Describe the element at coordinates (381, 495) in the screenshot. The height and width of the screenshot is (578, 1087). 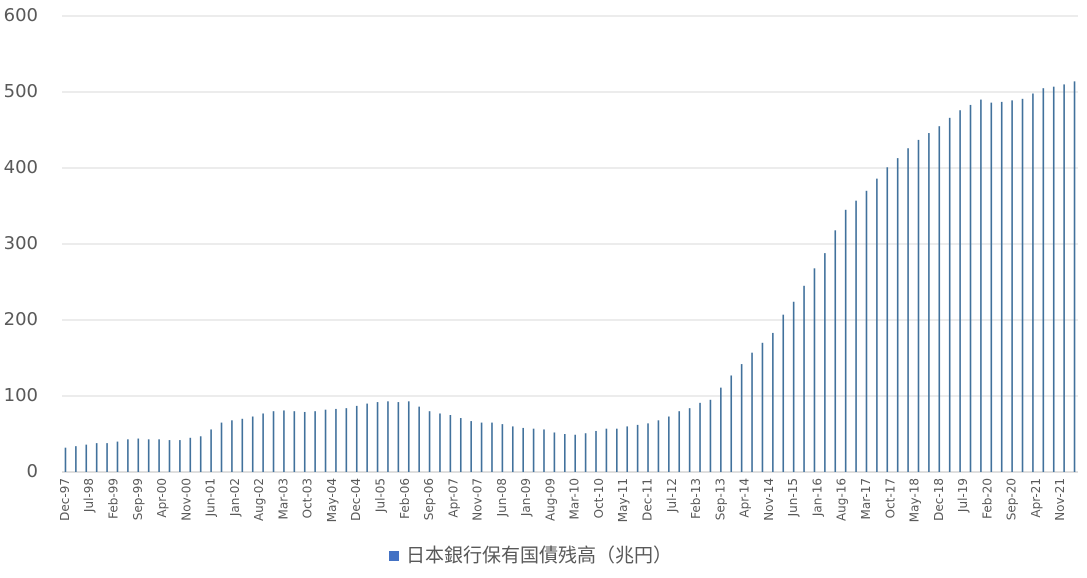
I see `x-tick-label: Jul-05` at that location.